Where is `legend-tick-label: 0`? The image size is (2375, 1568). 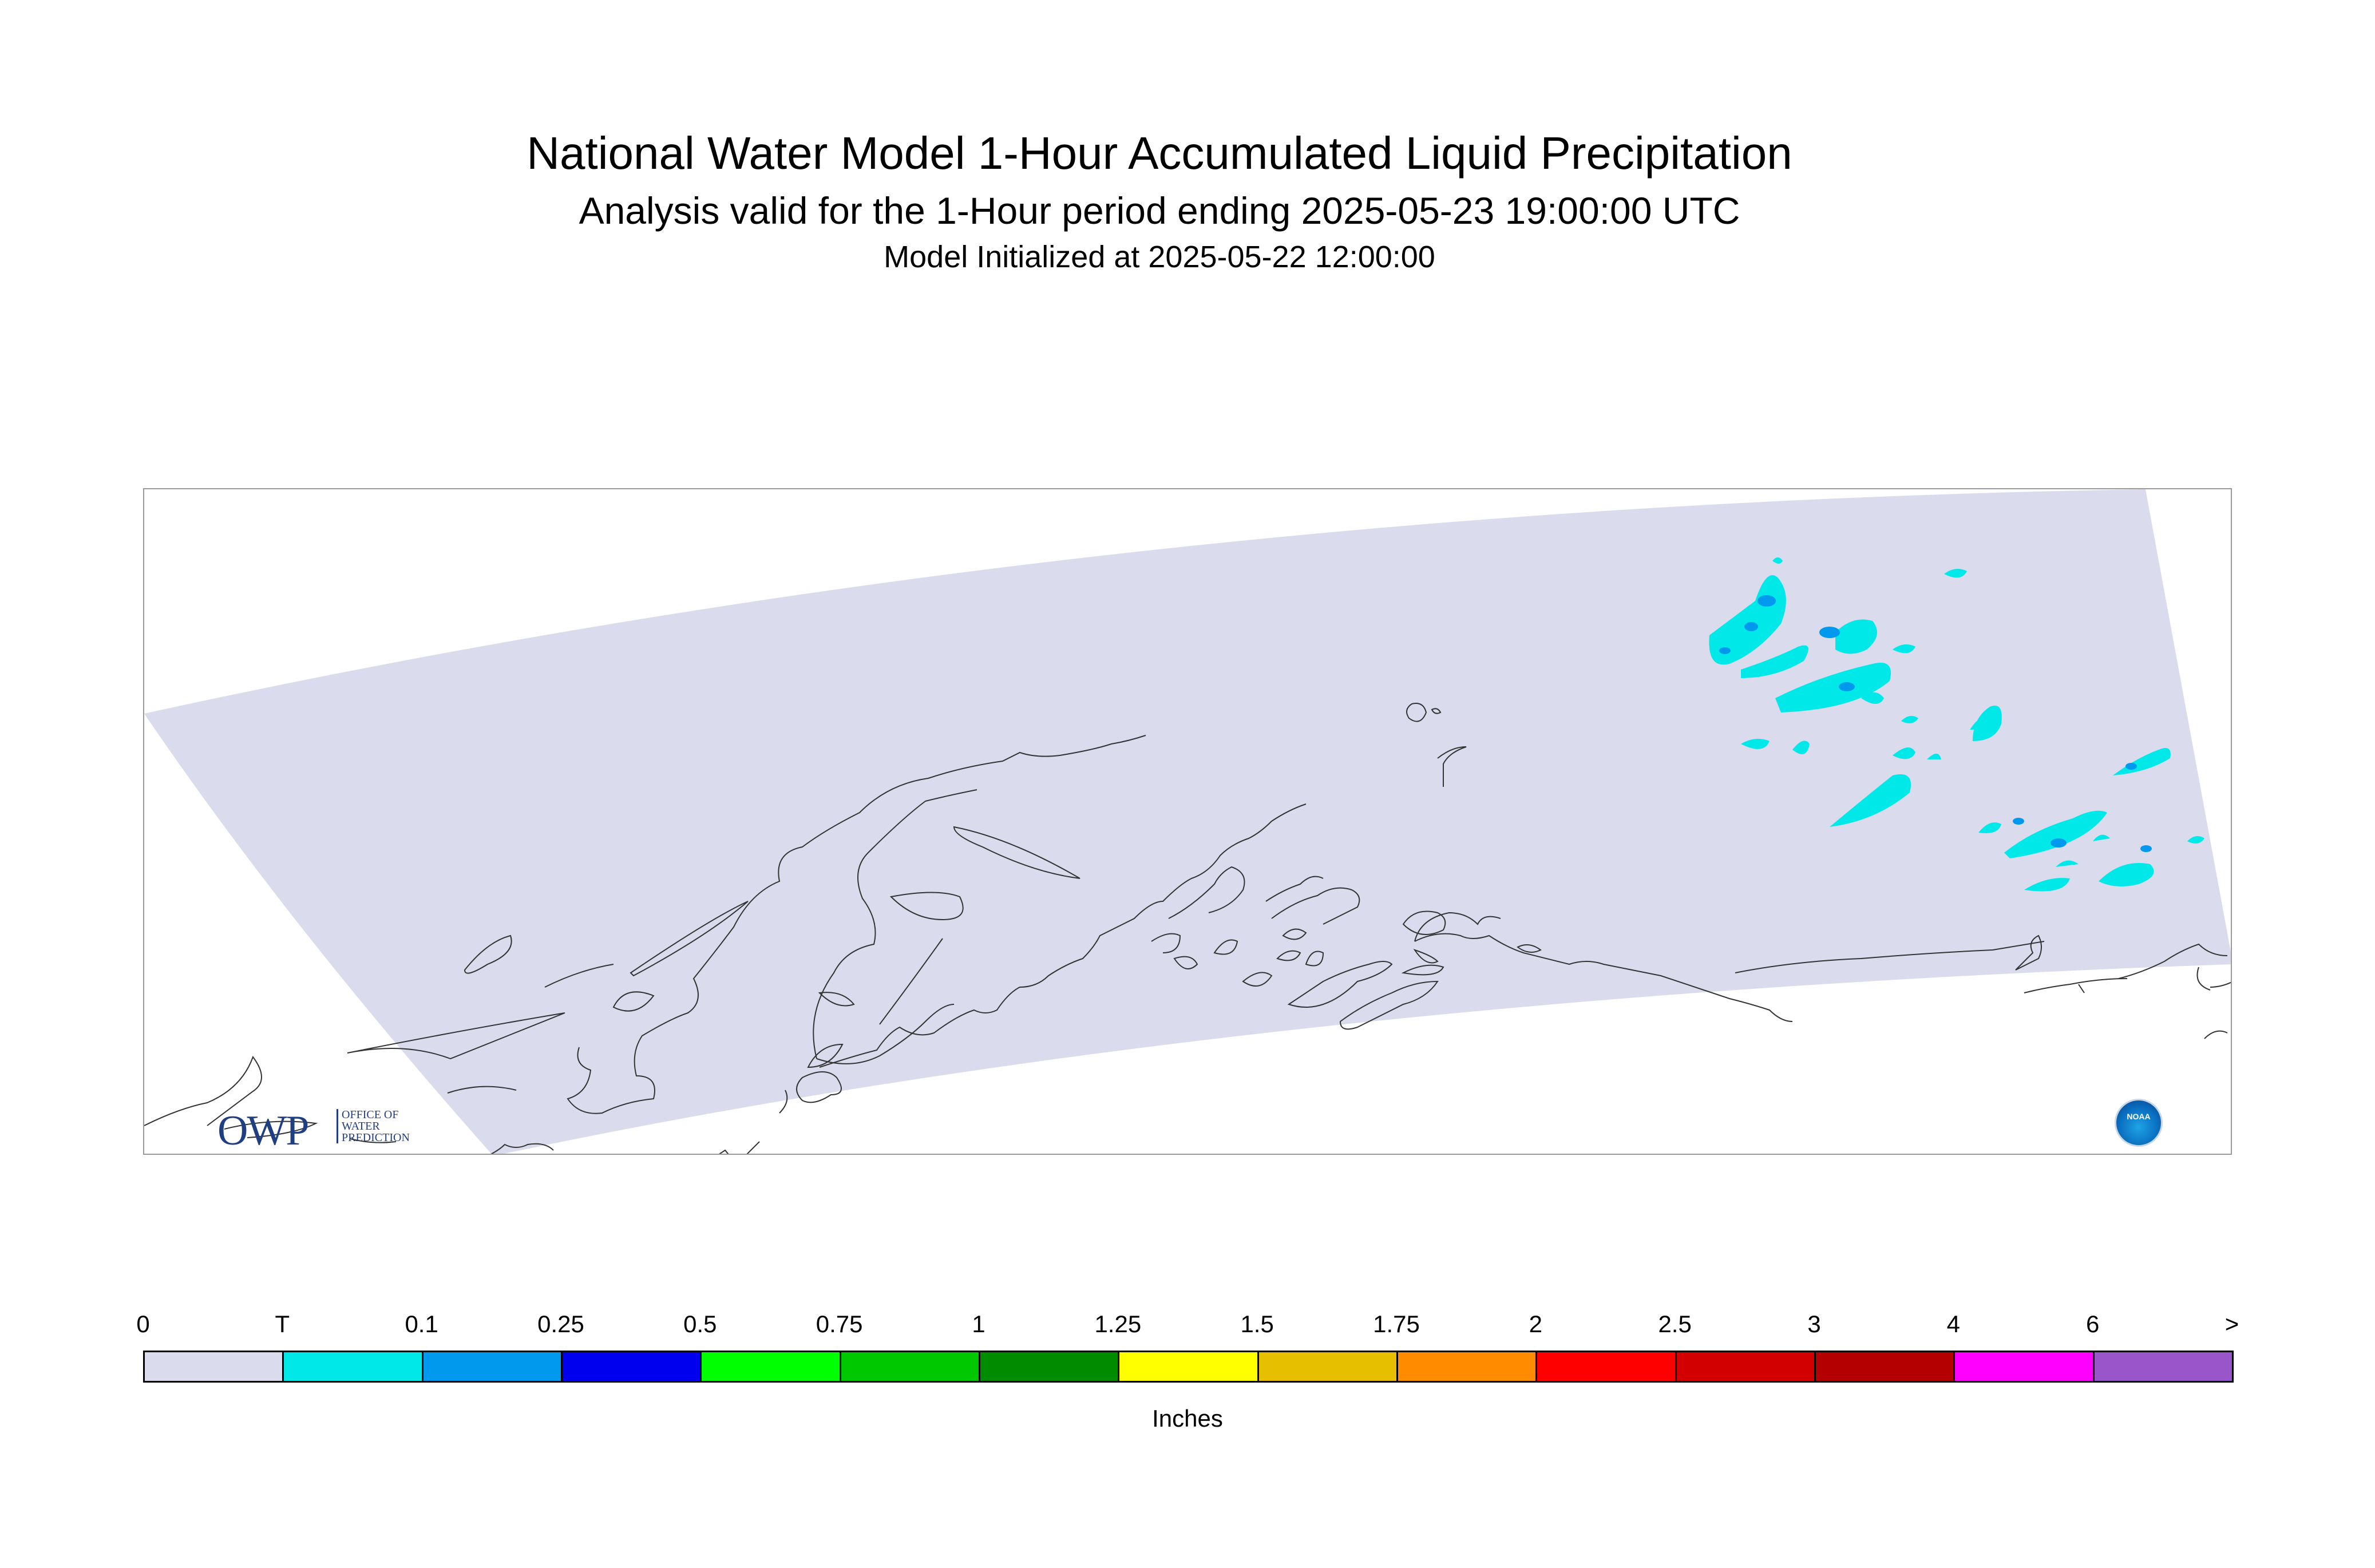 legend-tick-label: 0 is located at coordinates (143, 1323).